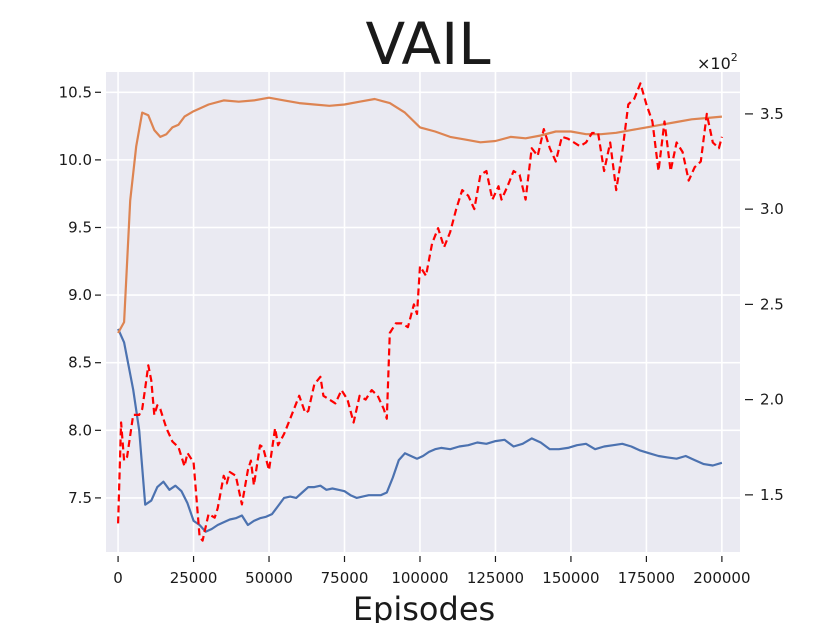 The image size is (830, 623). What do you see at coordinates (772, 209) in the screenshot?
I see `right-tick-label: 3.0` at bounding box center [772, 209].